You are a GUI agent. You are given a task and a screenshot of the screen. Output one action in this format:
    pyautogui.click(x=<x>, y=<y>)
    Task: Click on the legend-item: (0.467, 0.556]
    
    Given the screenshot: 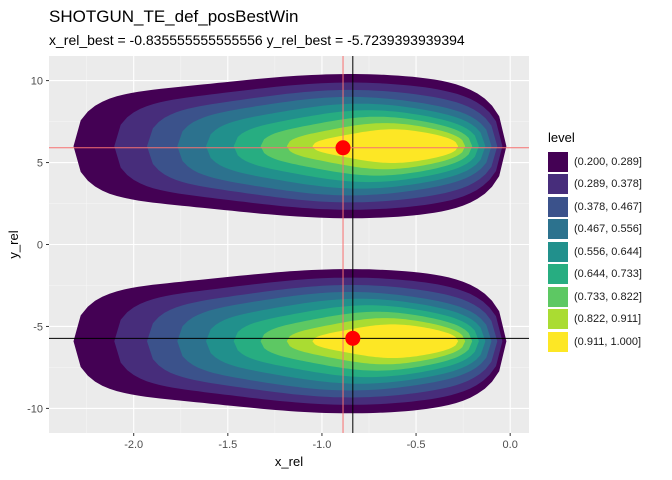 What is the action you would take?
    pyautogui.click(x=595, y=229)
    